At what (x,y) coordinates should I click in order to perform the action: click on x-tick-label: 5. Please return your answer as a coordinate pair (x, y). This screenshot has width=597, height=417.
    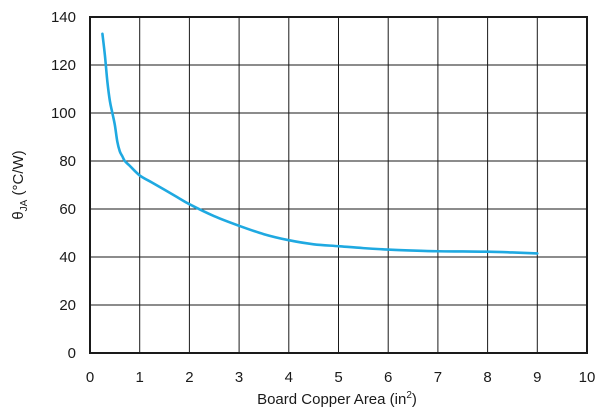
    Looking at the image, I should click on (338, 377).